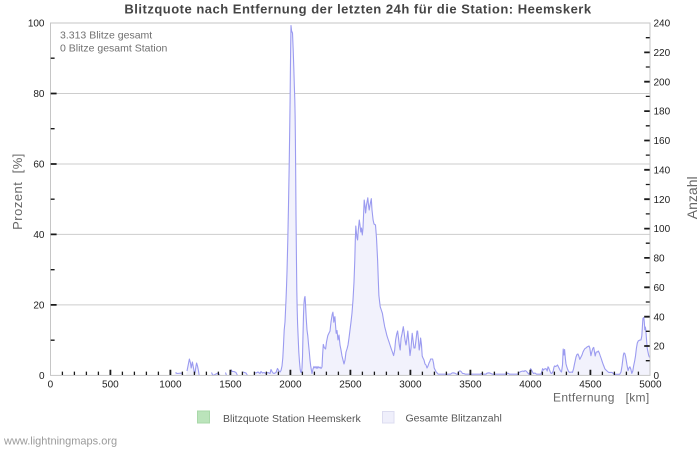 The width and height of the screenshot is (700, 450). Describe the element at coordinates (350, 385) in the screenshot. I see `svg-text: 2500` at that location.